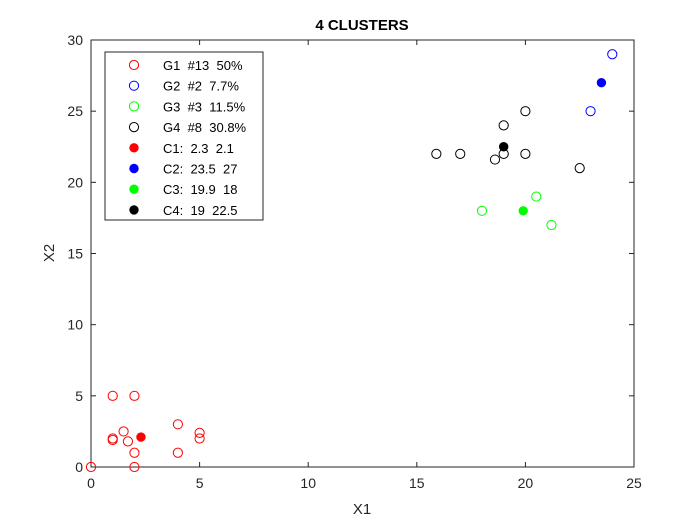 The width and height of the screenshot is (700, 525). I want to click on x-tick-label: 5, so click(200, 483).